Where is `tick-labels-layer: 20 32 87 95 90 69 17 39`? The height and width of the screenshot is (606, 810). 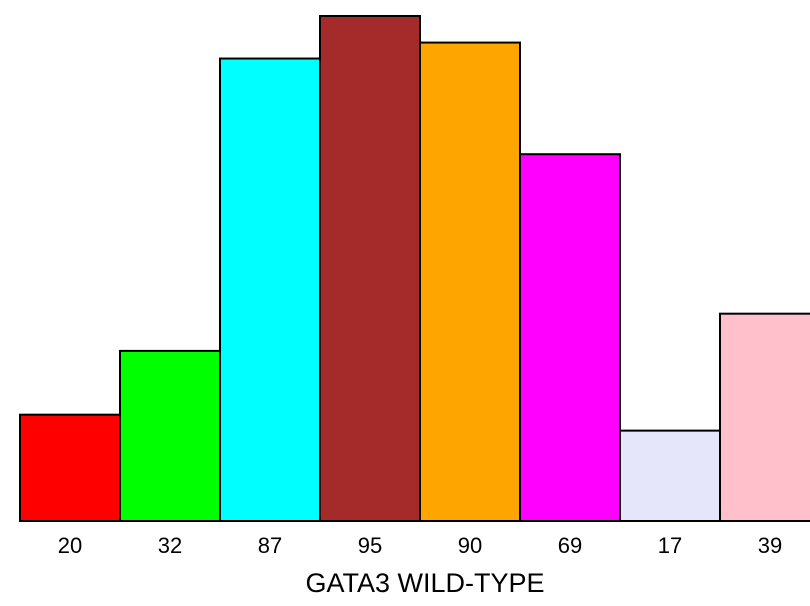
tick-labels-layer: 20 32 87 95 90 69 17 39 is located at coordinates (420, 545).